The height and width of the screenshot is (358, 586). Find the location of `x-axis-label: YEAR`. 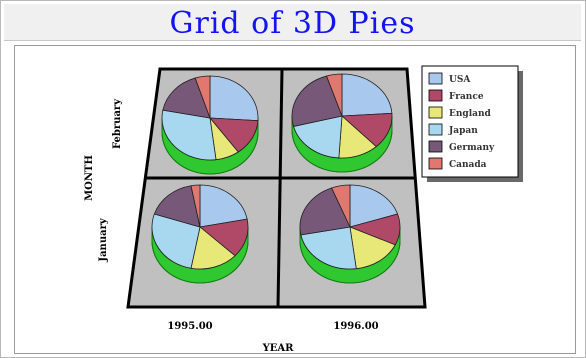

x-axis-label: YEAR is located at coordinates (278, 348).